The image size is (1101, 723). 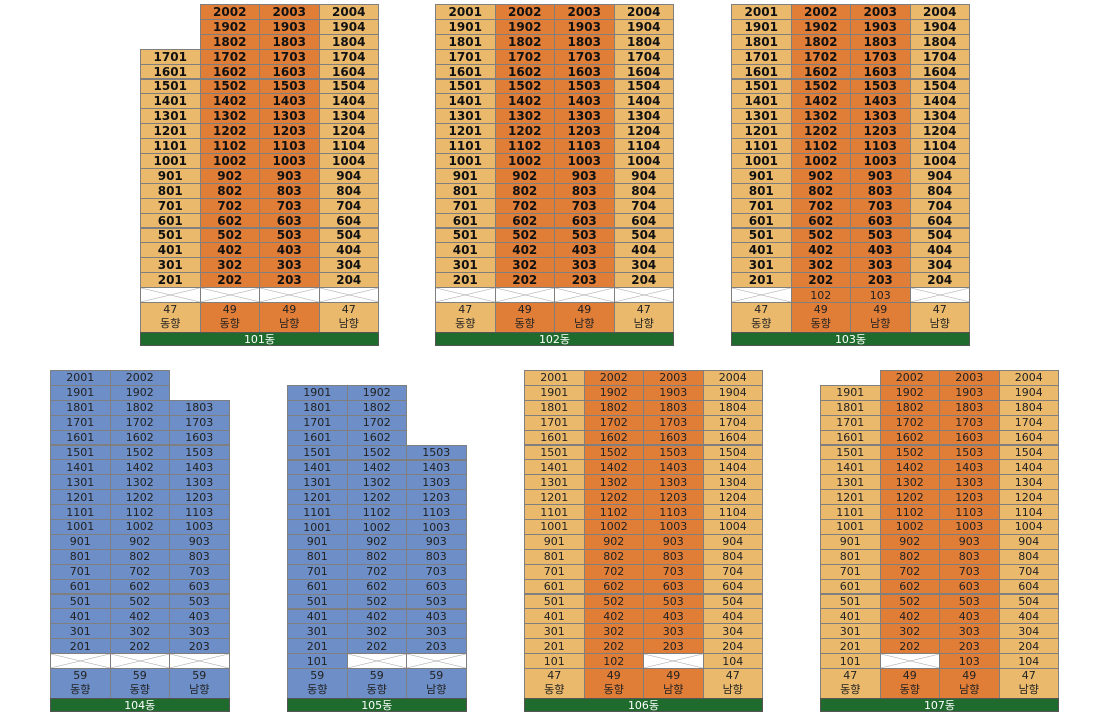 I want to click on unit-cell: 604, so click(x=1028, y=586).